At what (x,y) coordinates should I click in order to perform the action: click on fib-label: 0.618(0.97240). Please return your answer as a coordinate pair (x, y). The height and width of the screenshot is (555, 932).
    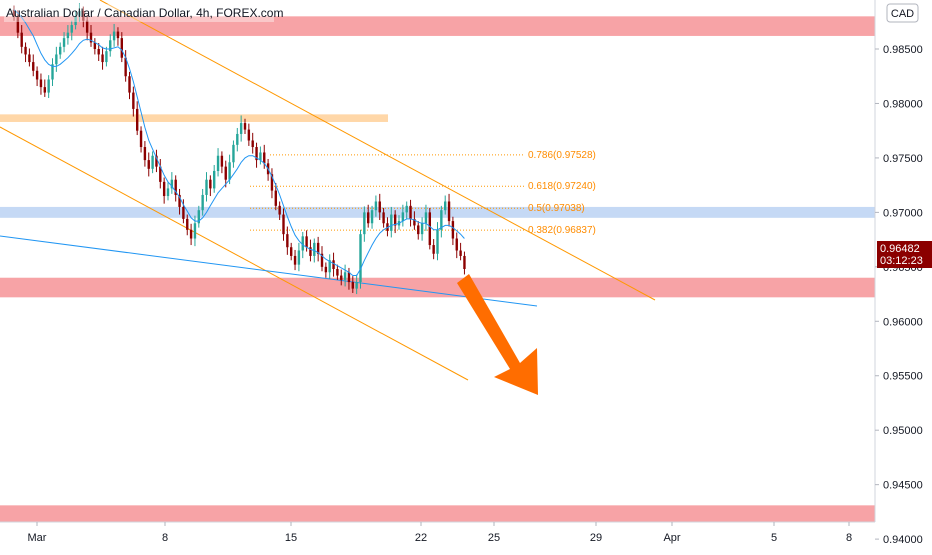
    Looking at the image, I should click on (562, 186).